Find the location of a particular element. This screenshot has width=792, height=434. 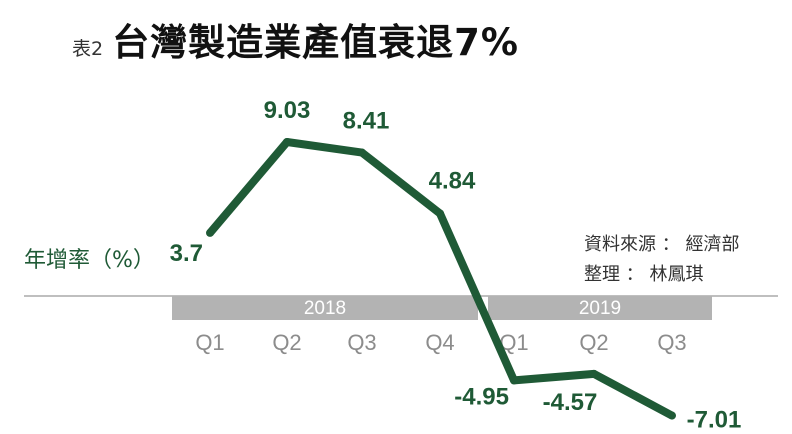

data-label: 9.03 is located at coordinates (287, 110).